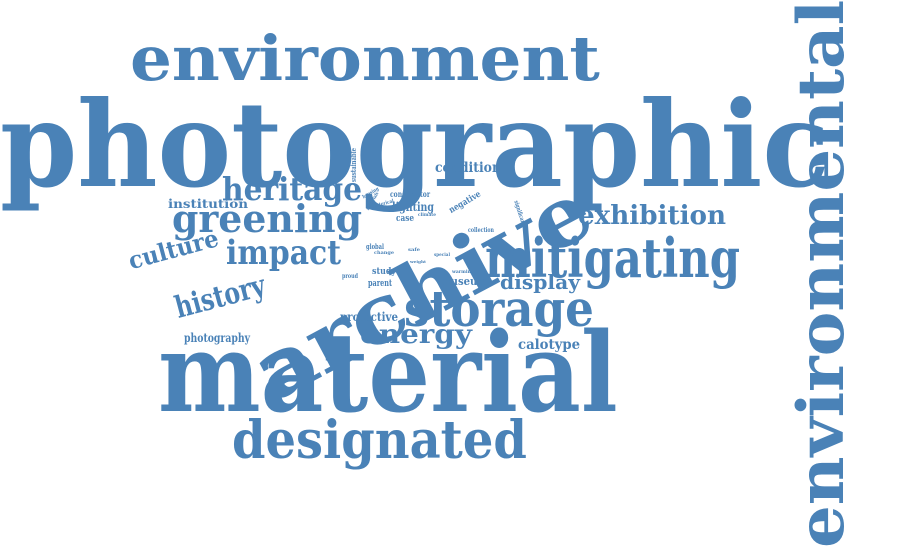  I want to click on word-environment: environment, so click(365, 58).